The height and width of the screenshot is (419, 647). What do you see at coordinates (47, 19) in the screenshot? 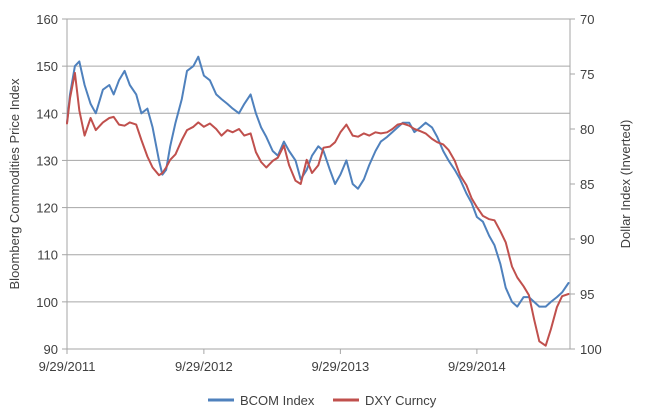
I see `left-tick-label: 160` at bounding box center [47, 19].